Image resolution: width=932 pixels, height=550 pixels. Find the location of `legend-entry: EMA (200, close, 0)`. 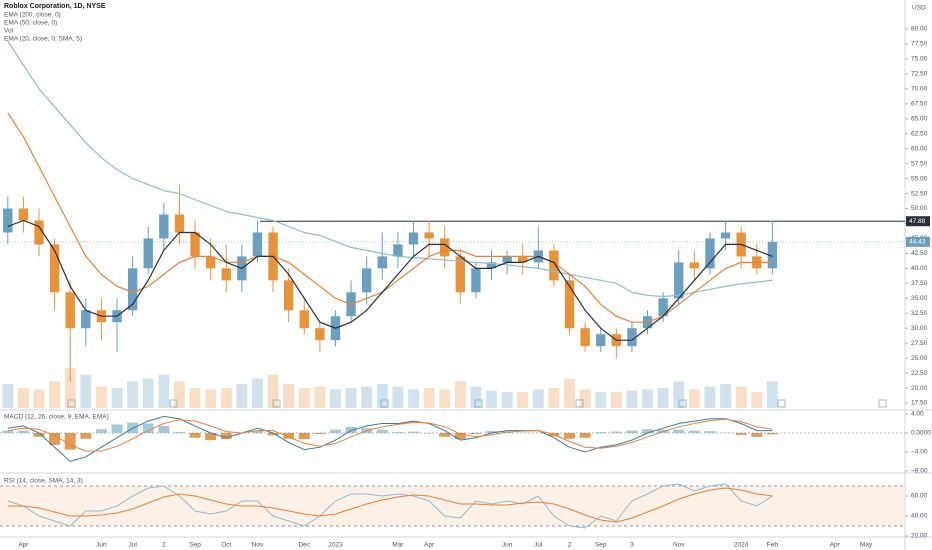

legend-entry: EMA (200, close, 0) is located at coordinates (32, 15).